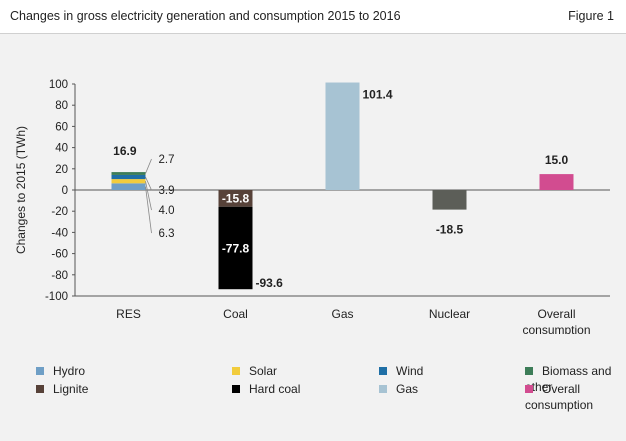  Describe the element at coordinates (591, 16) in the screenshot. I see `figure-label: Figure 1` at that location.